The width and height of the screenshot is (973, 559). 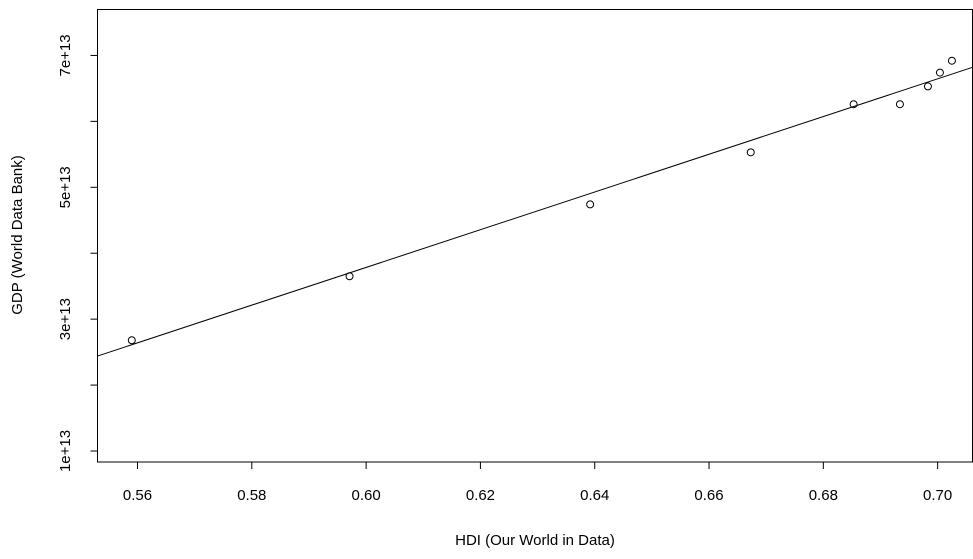 I want to click on y-tick-label: 1e+13, so click(x=65, y=451).